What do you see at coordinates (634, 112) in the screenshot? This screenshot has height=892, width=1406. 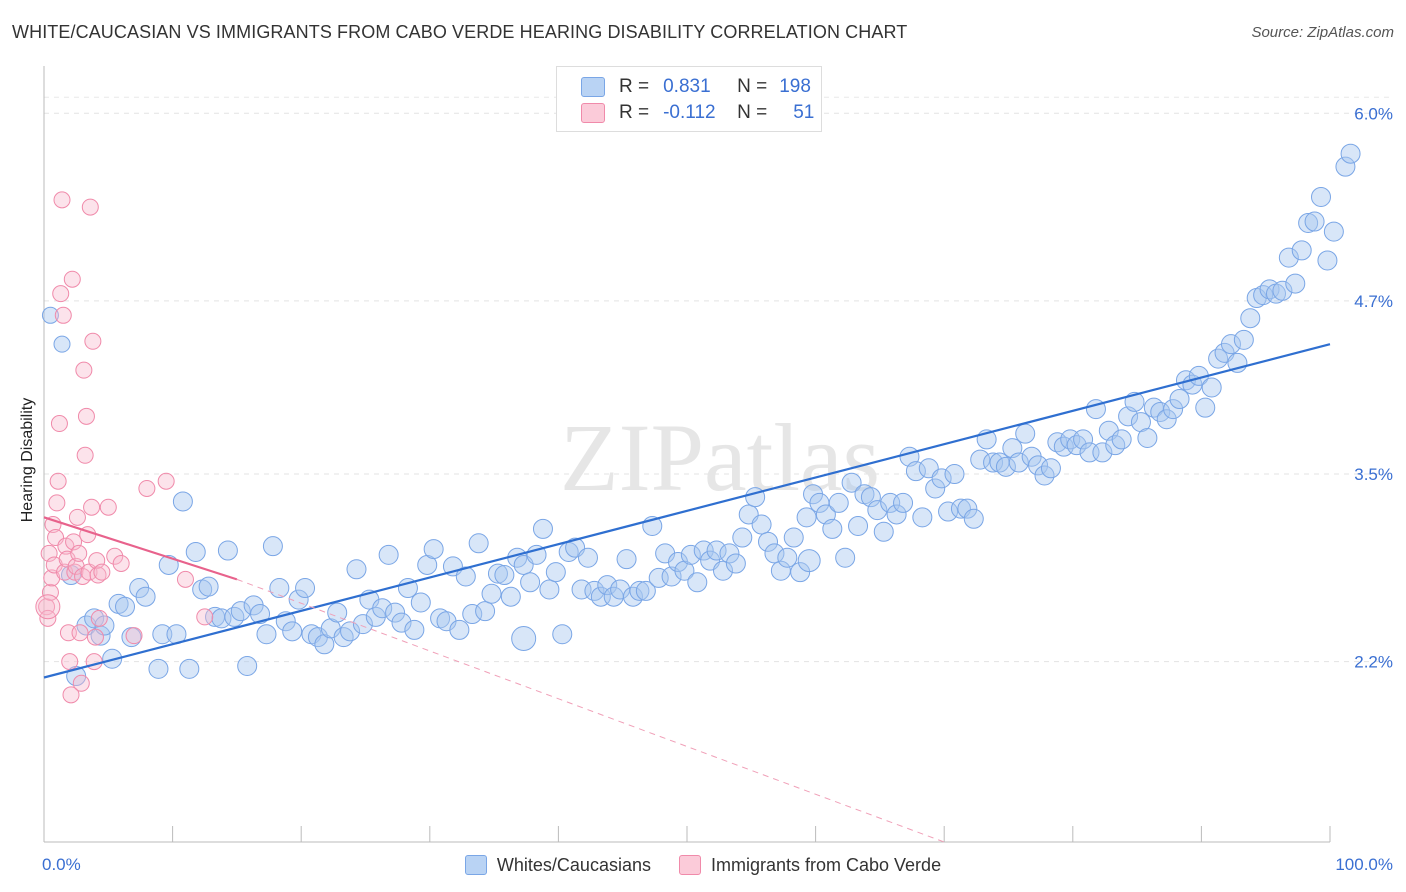 I see `legend-r-label: R =` at bounding box center [634, 112].